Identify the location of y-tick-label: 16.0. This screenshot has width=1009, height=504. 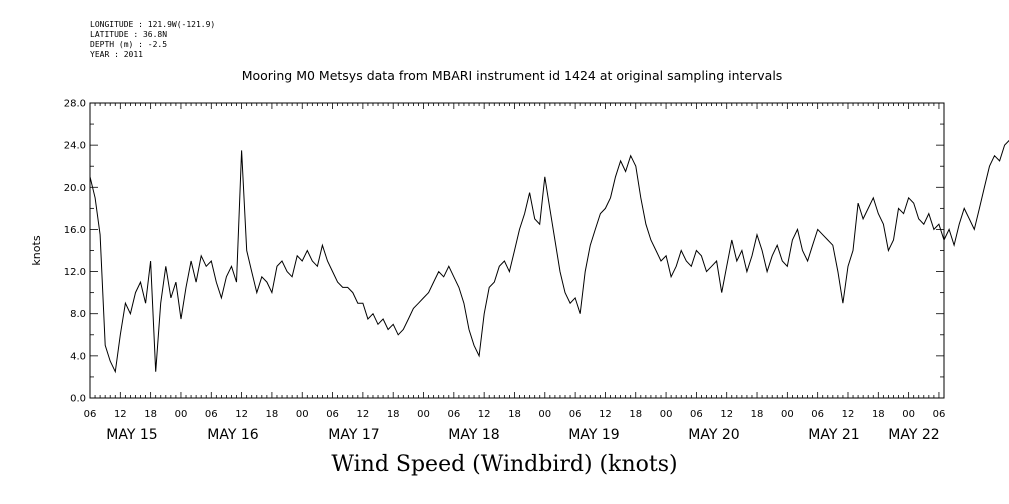
(75, 230).